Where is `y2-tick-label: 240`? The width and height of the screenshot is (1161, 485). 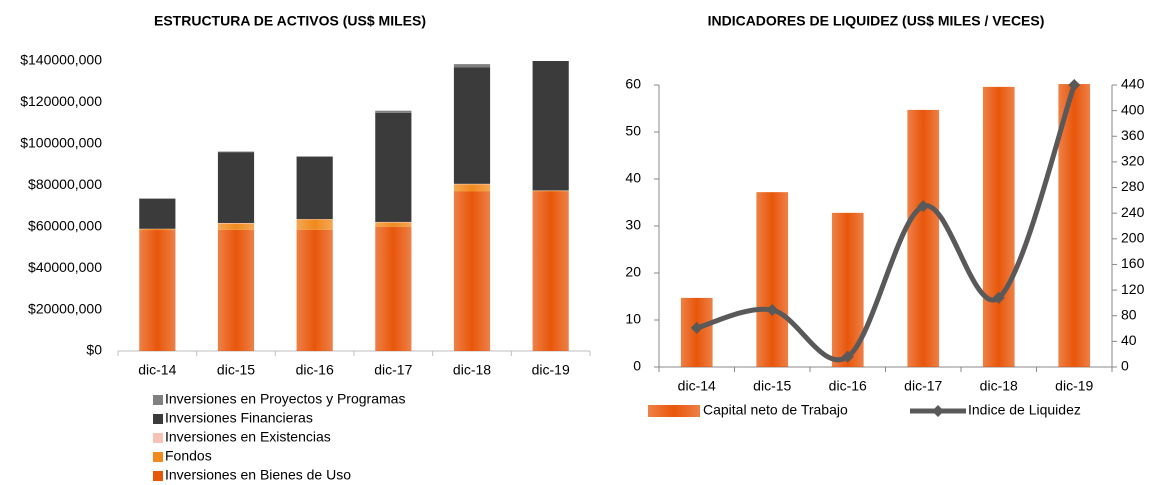 y2-tick-label: 240 is located at coordinates (1133, 212).